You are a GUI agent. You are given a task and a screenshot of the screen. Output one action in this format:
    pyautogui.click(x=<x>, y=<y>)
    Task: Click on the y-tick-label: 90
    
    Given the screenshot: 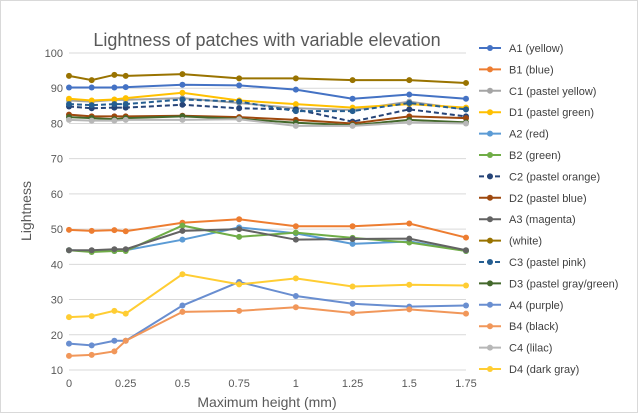 What is the action you would take?
    pyautogui.click(x=57, y=89)
    